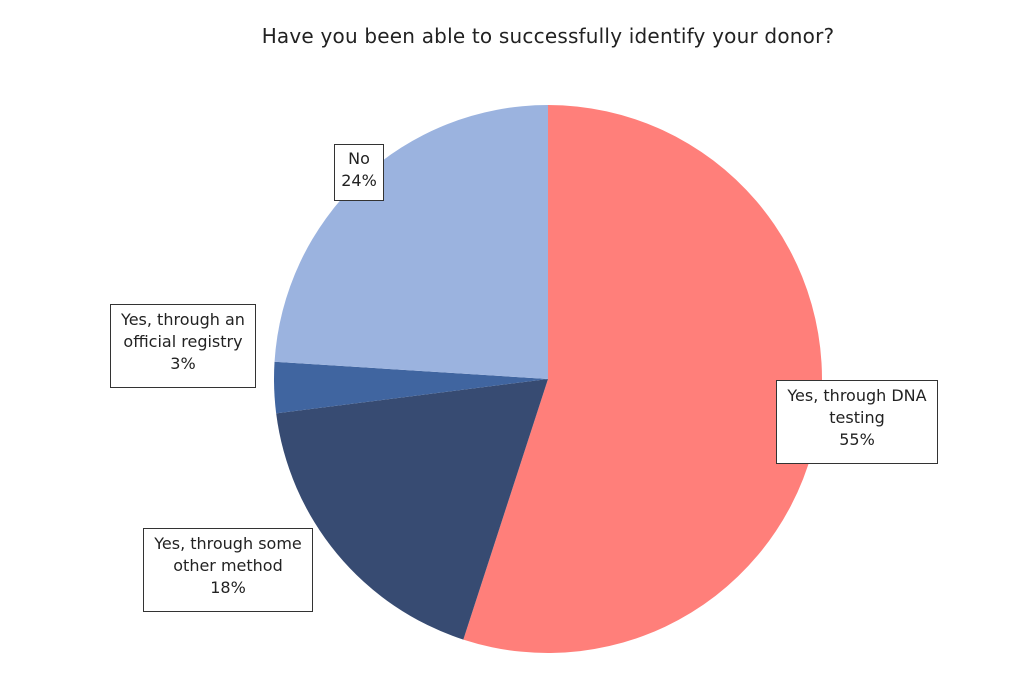  Describe the element at coordinates (359, 158) in the screenshot. I see `slice-label-no-text: No` at that location.